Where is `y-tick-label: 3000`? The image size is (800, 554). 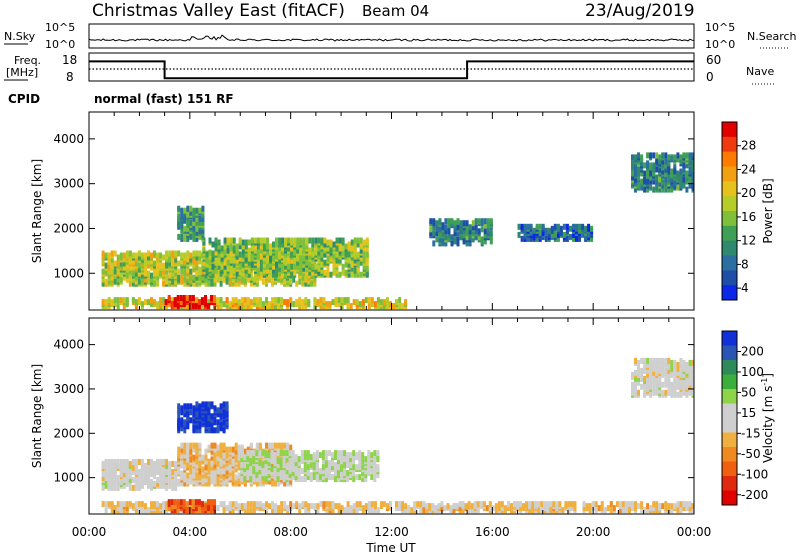 y-tick-label: 3000 is located at coordinates (68, 184).